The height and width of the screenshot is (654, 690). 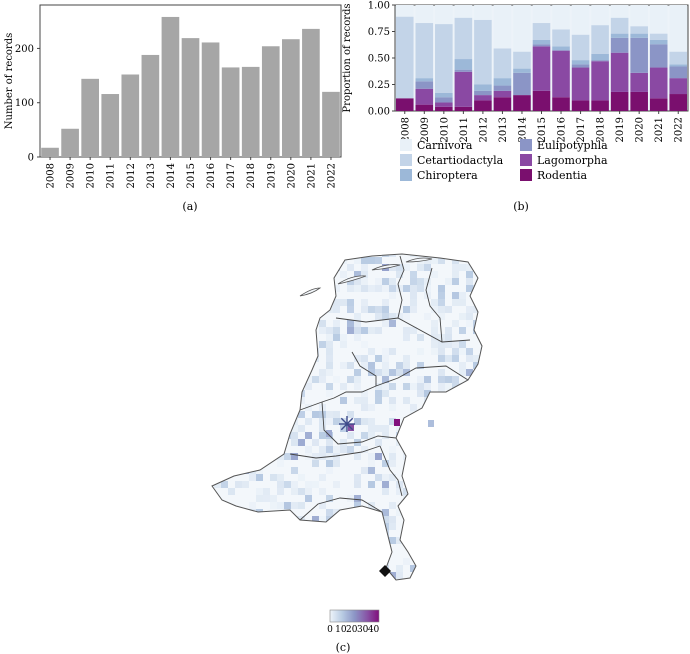 I want to click on bar-segment-carnivora-2009, so click(x=424, y=14).